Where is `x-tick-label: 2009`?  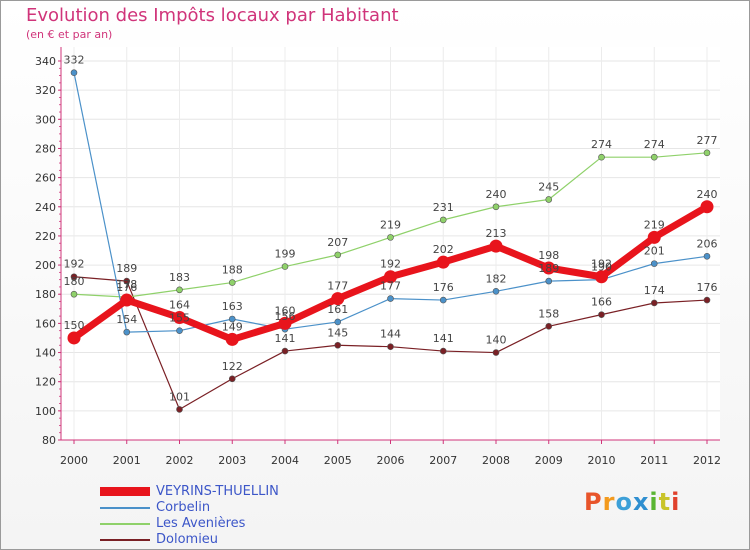
x-tick-label: 2009 is located at coordinates (549, 460).